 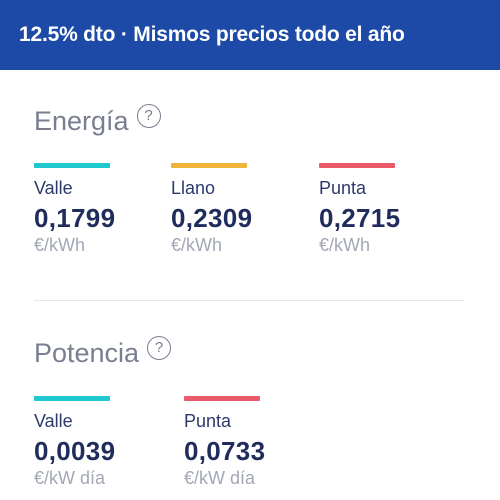 I want to click on power-valle-color-bar, so click(x=72, y=398).